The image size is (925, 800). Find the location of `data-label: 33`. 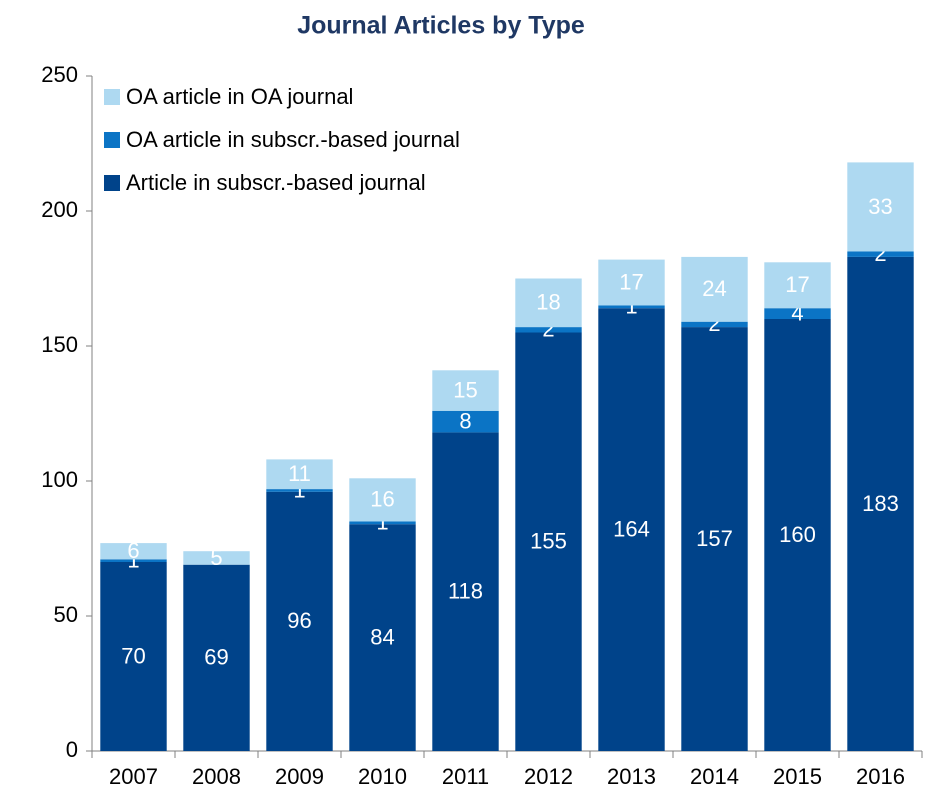

data-label: 33 is located at coordinates (880, 206).